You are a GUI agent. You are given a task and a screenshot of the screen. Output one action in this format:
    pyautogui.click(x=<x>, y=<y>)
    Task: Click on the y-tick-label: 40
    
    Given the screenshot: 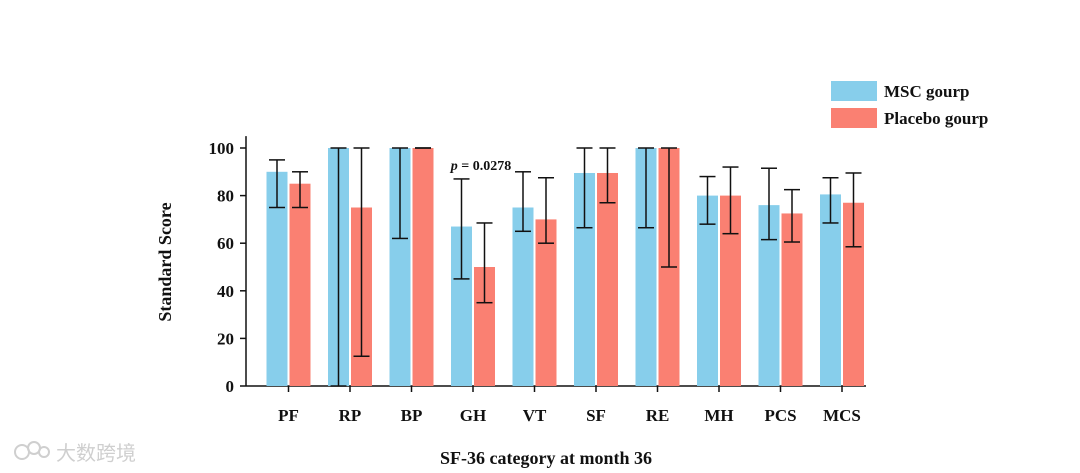 What is the action you would take?
    pyautogui.click(x=225, y=291)
    